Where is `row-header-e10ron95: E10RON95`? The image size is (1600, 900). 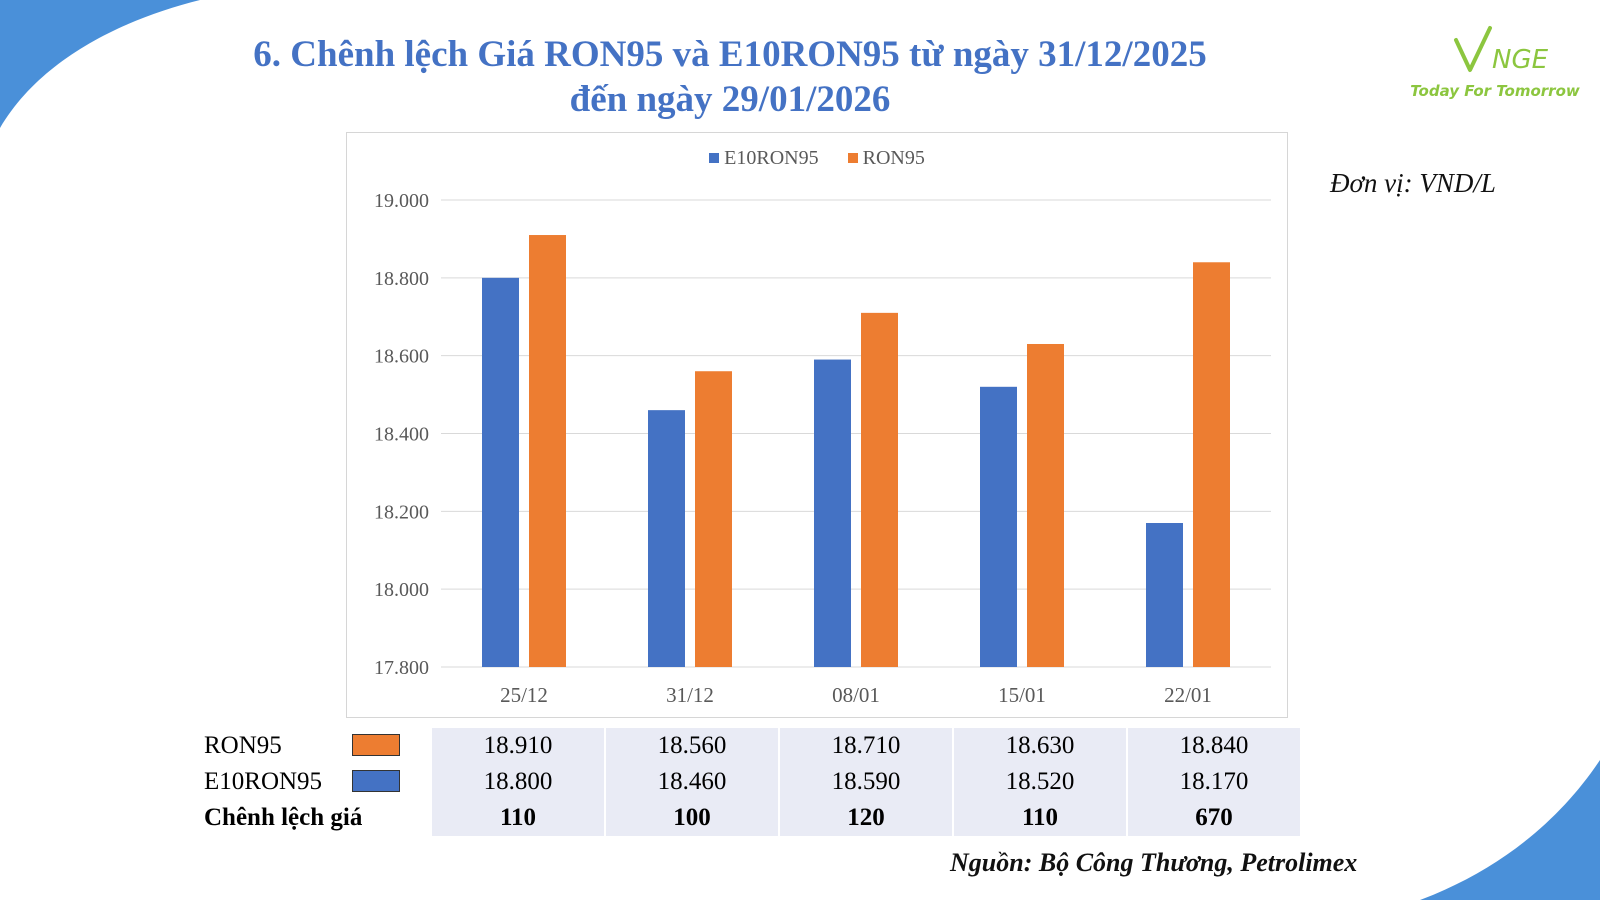 row-header-e10ron95: E10RON95 is located at coordinates (317, 782).